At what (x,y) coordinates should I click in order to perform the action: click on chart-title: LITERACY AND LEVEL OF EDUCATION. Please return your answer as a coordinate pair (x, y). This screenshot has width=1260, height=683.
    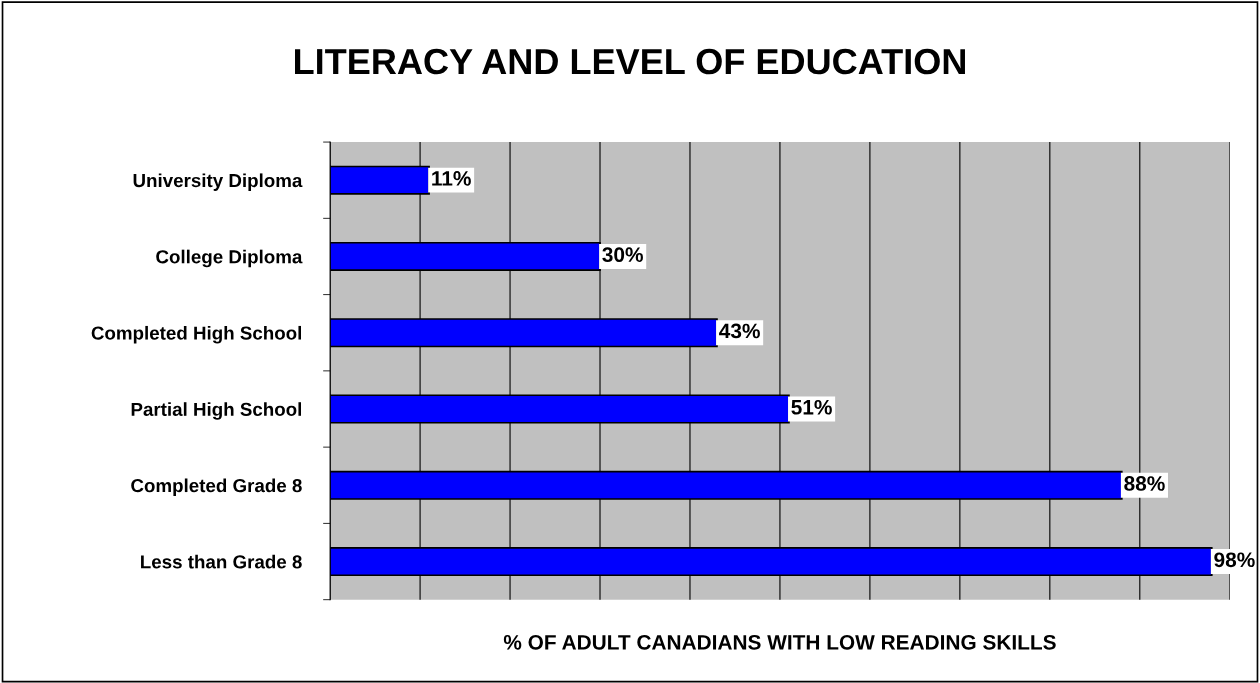
    Looking at the image, I should click on (630, 61).